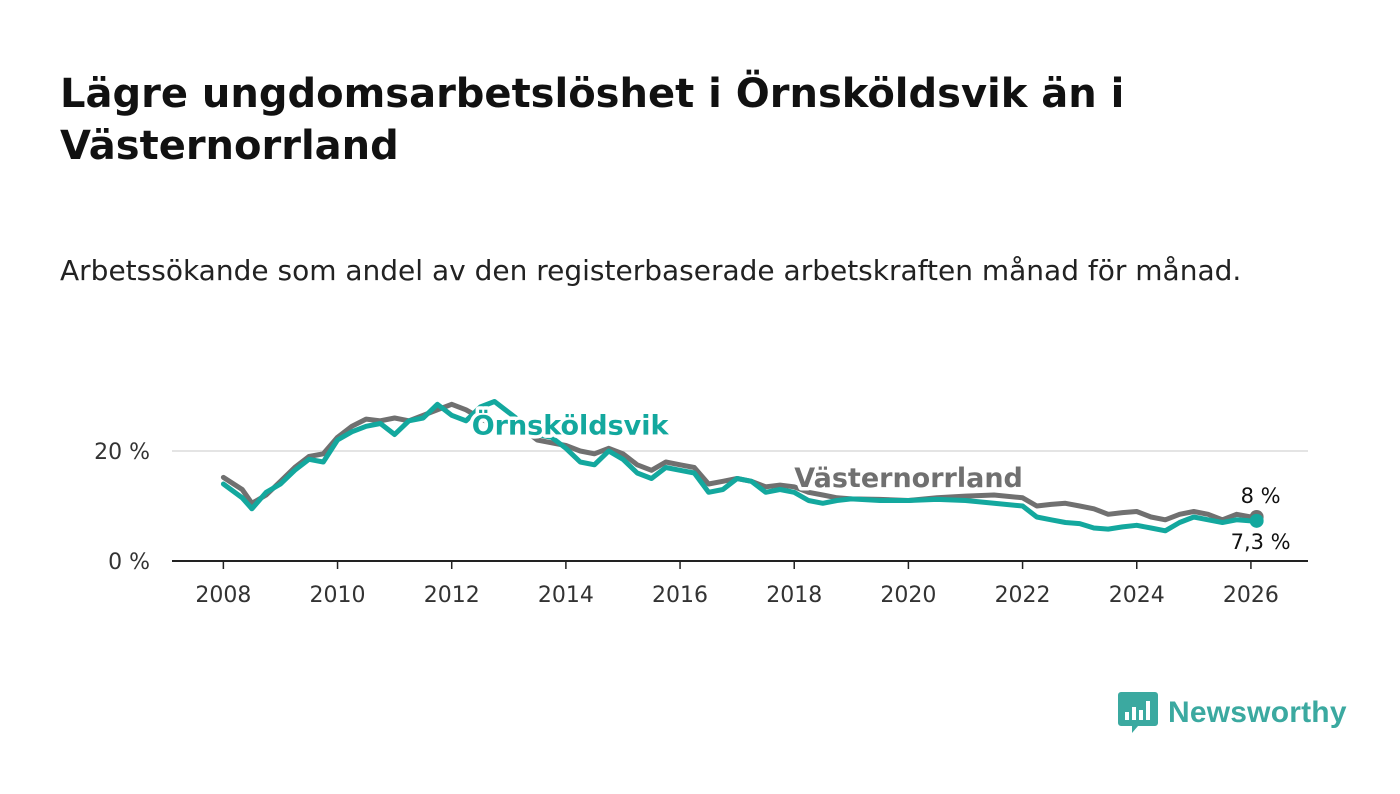 This screenshot has height=794, width=1400. Describe the element at coordinates (1256, 520) in the screenshot. I see `series-end-marker` at that location.